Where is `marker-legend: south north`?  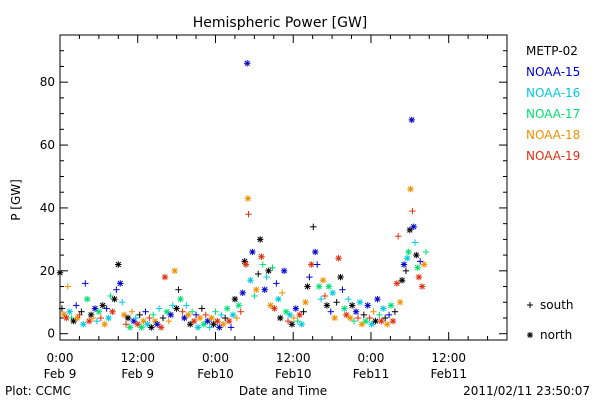 marker-legend: south north is located at coordinates (550, 320).